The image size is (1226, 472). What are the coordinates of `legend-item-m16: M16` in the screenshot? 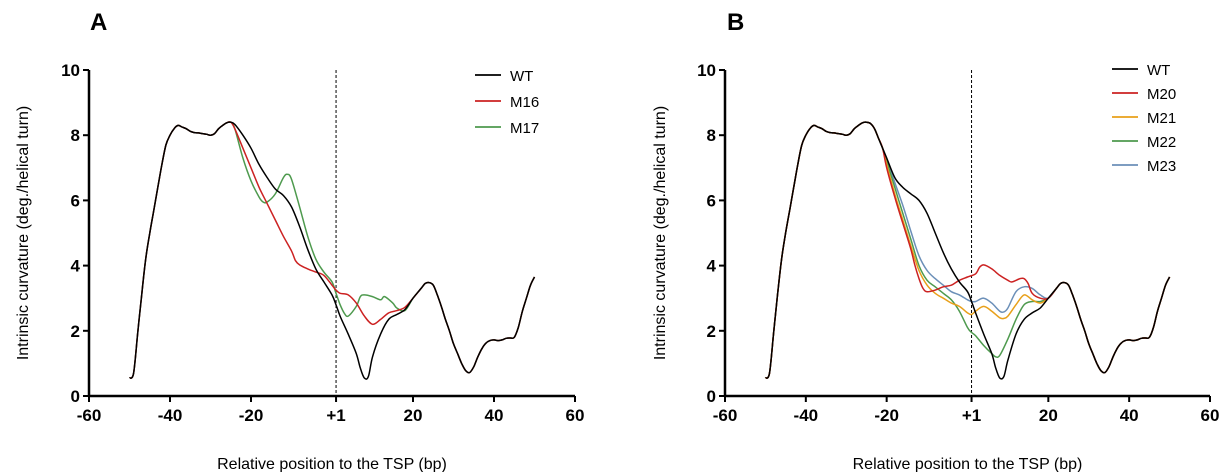 It's located at (507, 102).